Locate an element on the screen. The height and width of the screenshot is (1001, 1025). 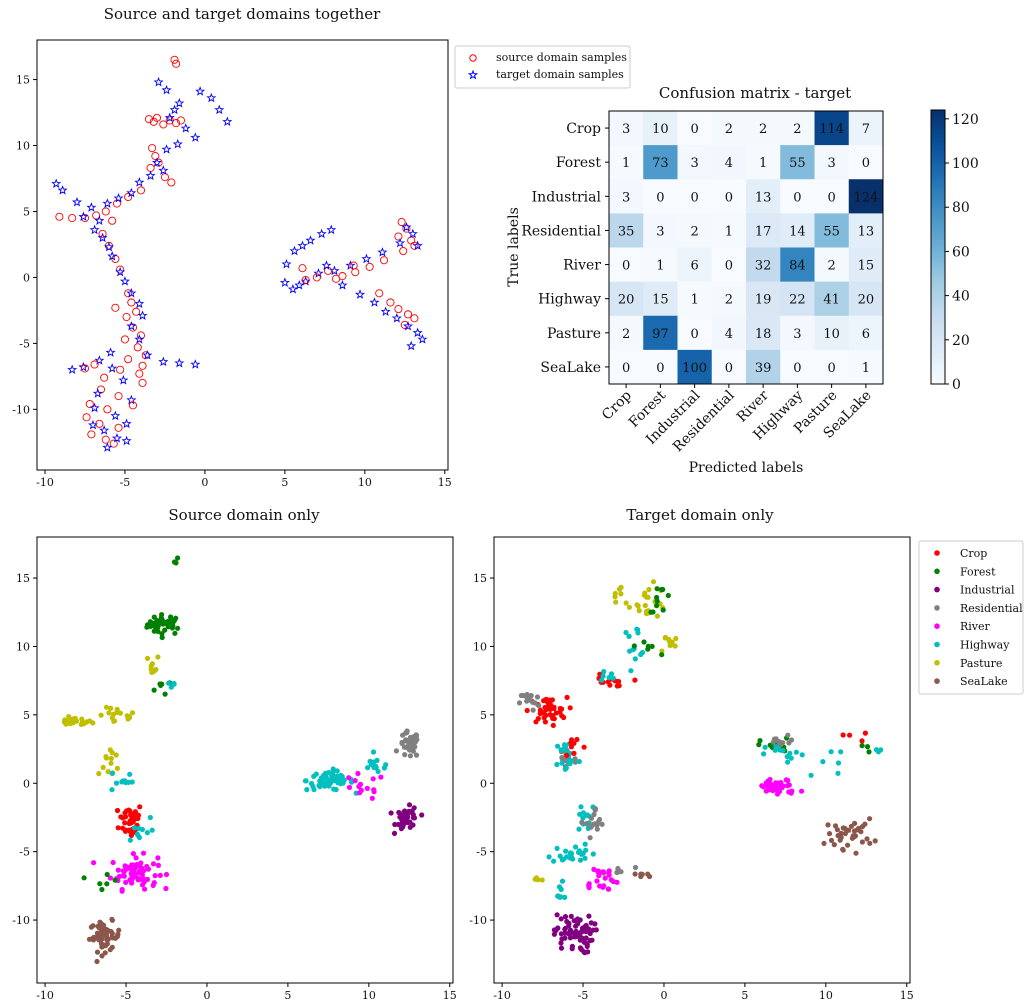
class-legend-box is located at coordinates (971, 617).